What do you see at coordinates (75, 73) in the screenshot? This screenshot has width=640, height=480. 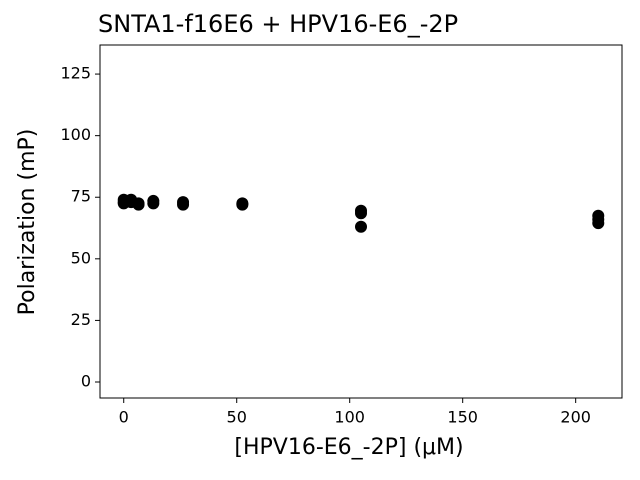 I see `y-tick-label: 125` at bounding box center [75, 73].